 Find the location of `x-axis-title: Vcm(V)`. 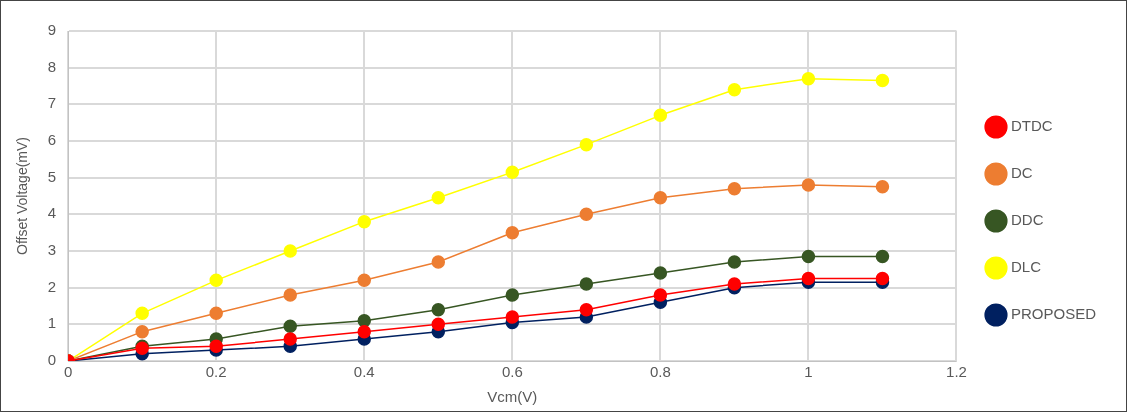

x-axis-title: Vcm(V) is located at coordinates (512, 397).